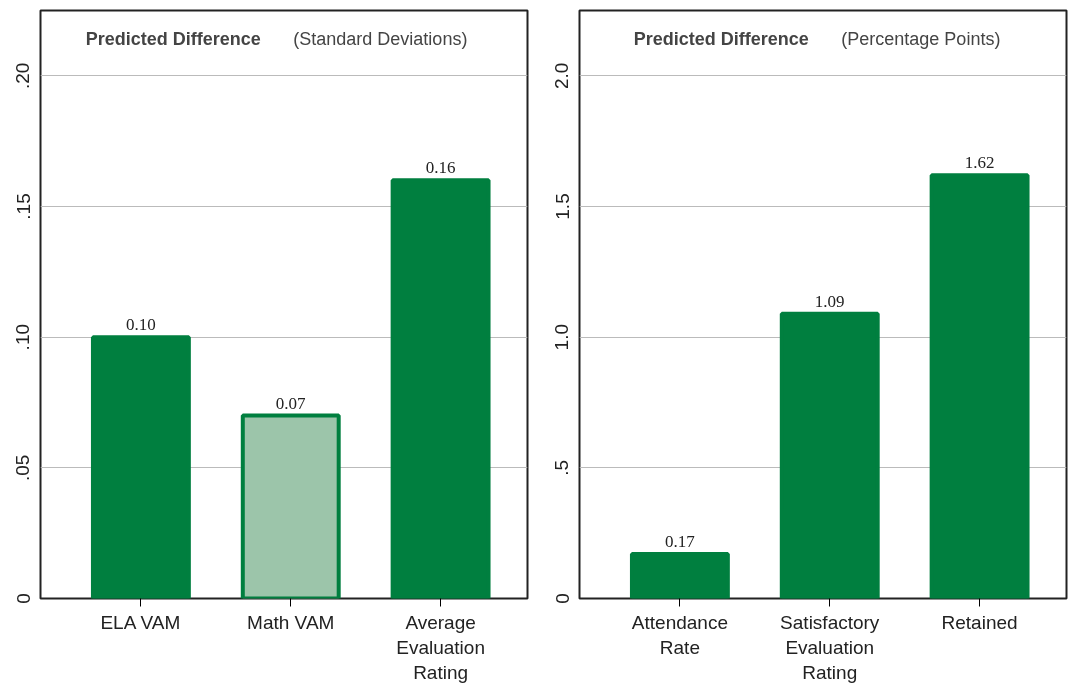 This screenshot has width=1078, height=698. Describe the element at coordinates (979, 622) in the screenshot. I see `x-tick-label: Retained` at that location.